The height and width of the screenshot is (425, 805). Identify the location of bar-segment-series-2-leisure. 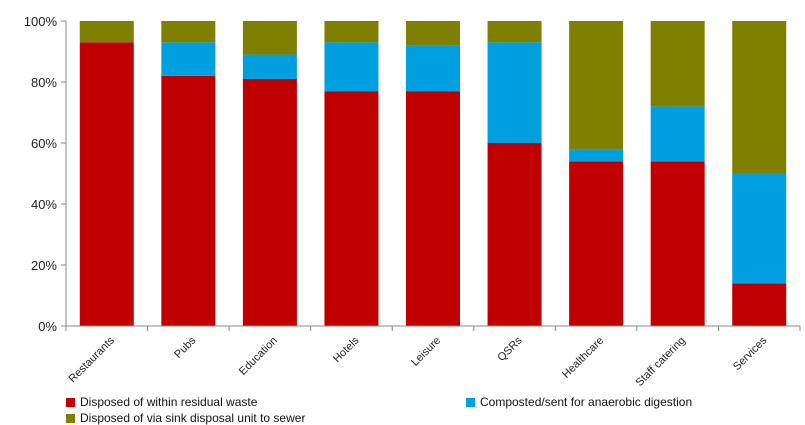
(433, 33).